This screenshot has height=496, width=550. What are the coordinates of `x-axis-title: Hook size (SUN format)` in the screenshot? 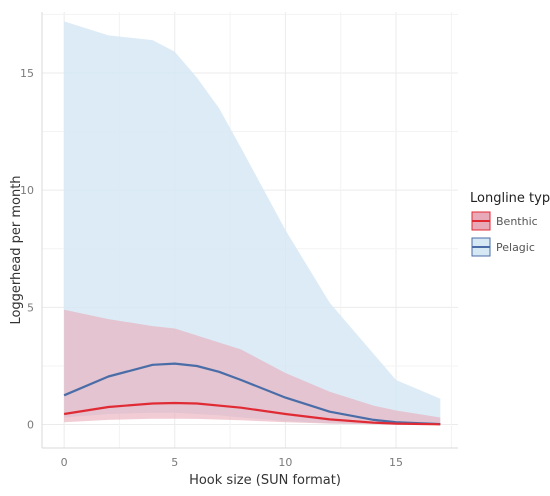 It's located at (265, 480).